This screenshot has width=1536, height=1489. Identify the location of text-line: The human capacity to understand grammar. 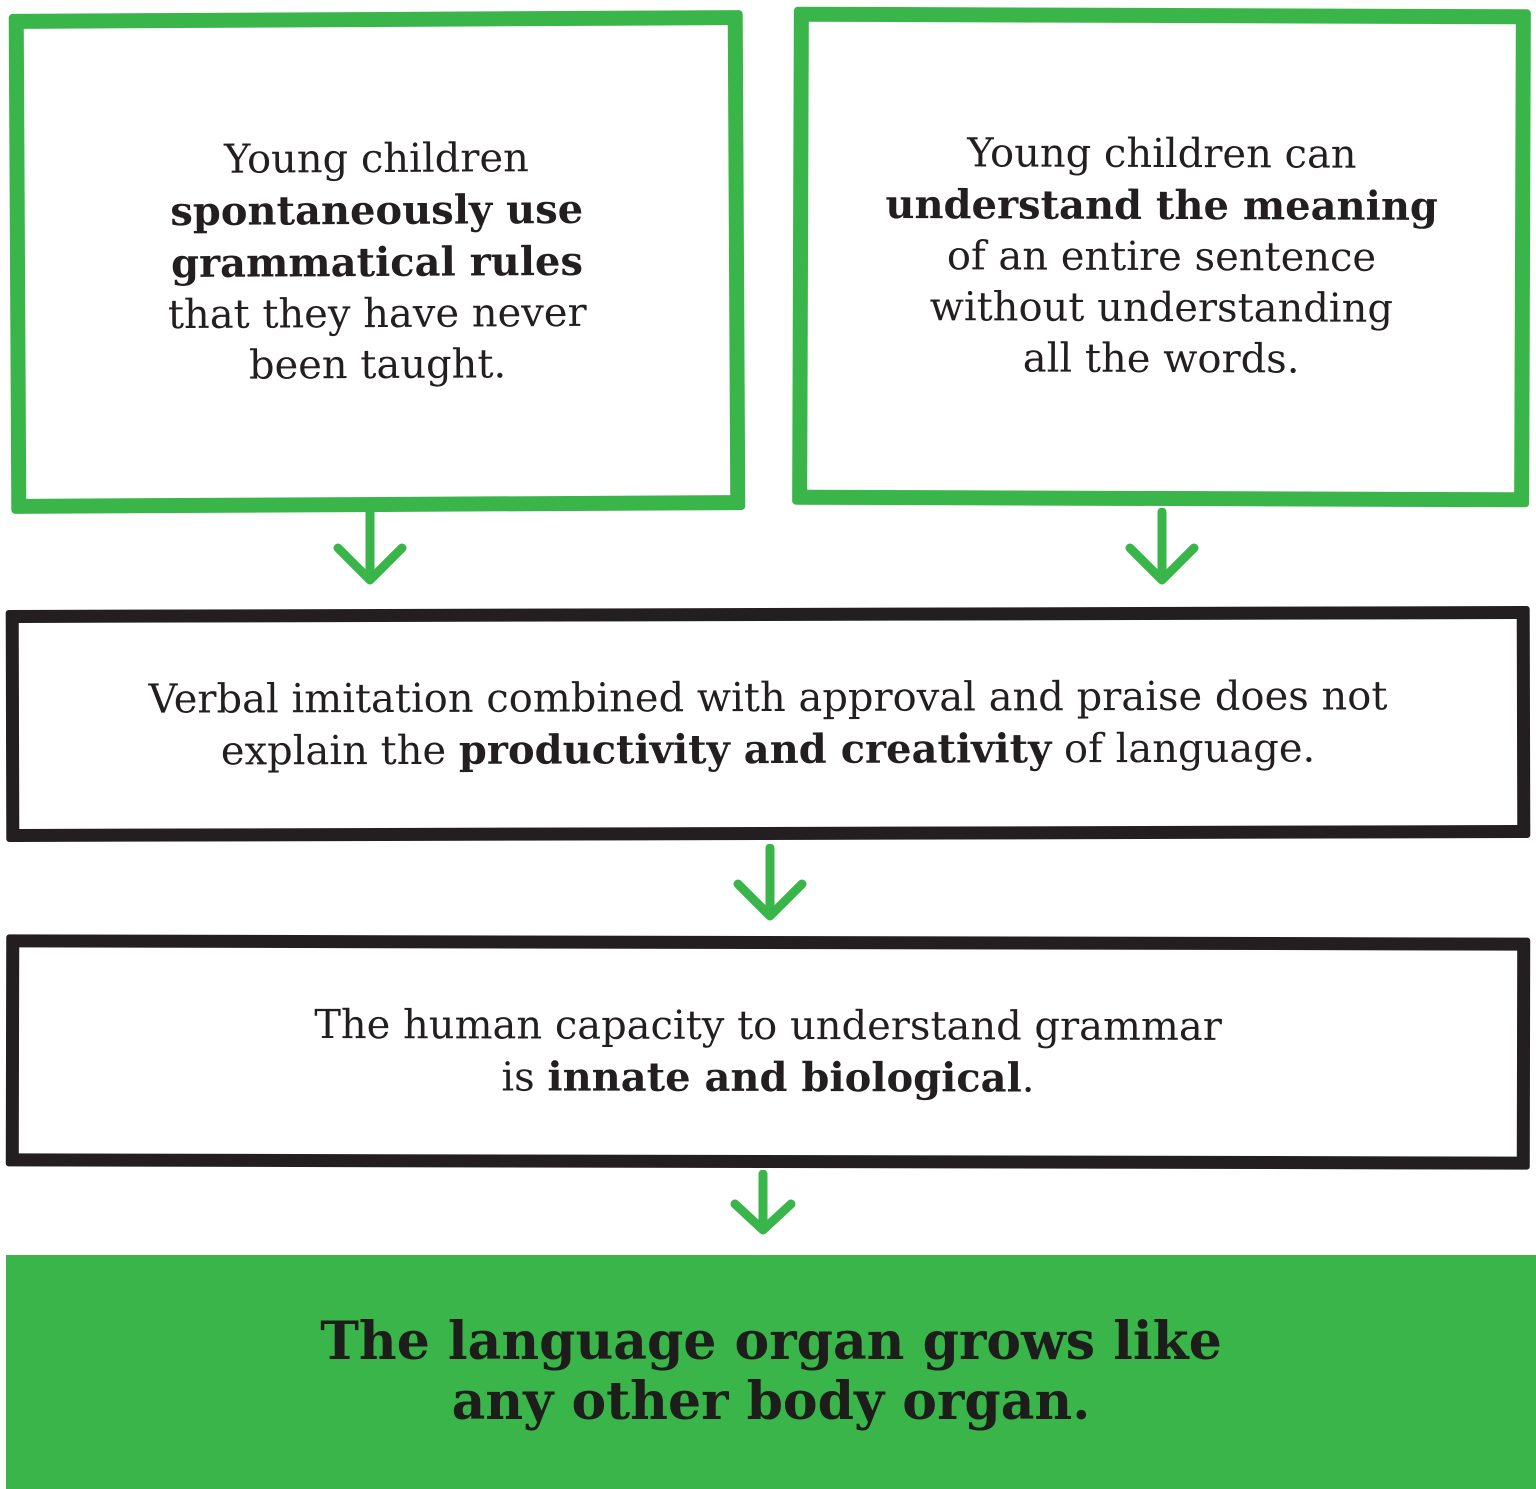
(768, 1025).